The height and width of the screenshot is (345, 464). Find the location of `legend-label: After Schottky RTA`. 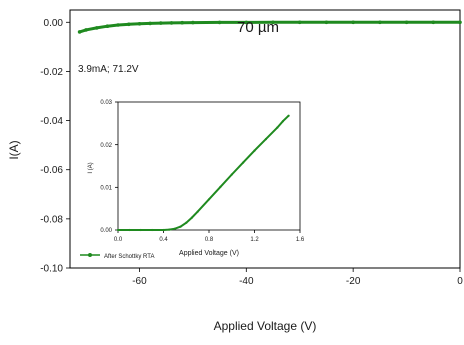

legend-label: After Schottky RTA is located at coordinates (129, 257).